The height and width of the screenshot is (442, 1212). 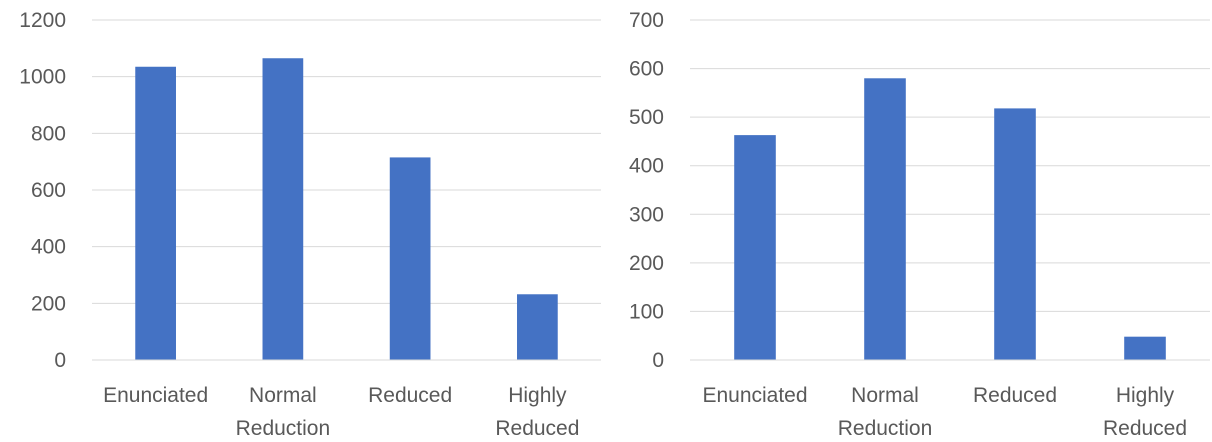 What do you see at coordinates (42, 20) in the screenshot?
I see `y-tick-label: 1200` at bounding box center [42, 20].